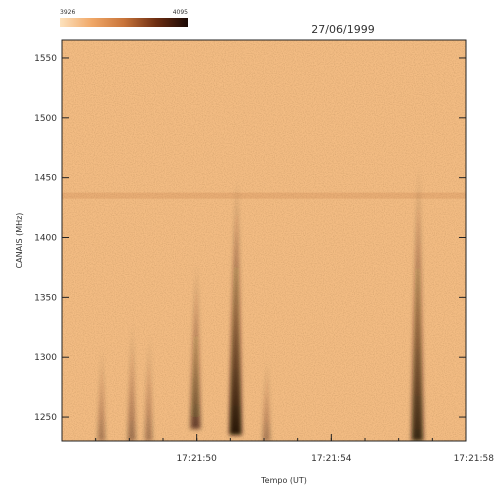  I want to click on colorbar-max-label: 4095, so click(180, 12).